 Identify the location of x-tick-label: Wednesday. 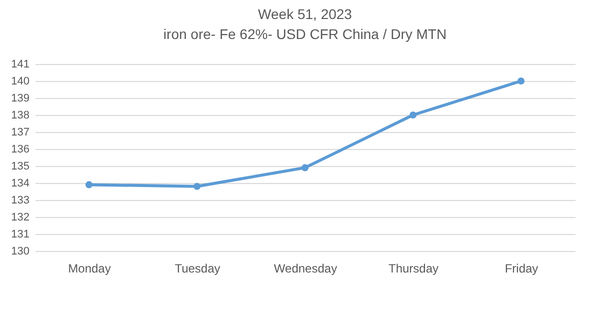
(306, 269).